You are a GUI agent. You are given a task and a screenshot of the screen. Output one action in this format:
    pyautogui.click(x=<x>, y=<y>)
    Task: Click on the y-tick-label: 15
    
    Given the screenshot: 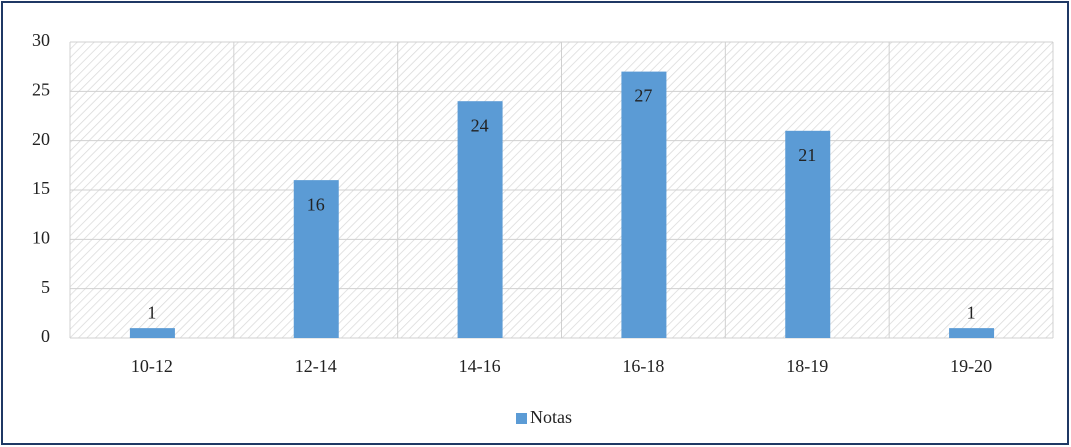 What is the action you would take?
    pyautogui.click(x=41, y=188)
    